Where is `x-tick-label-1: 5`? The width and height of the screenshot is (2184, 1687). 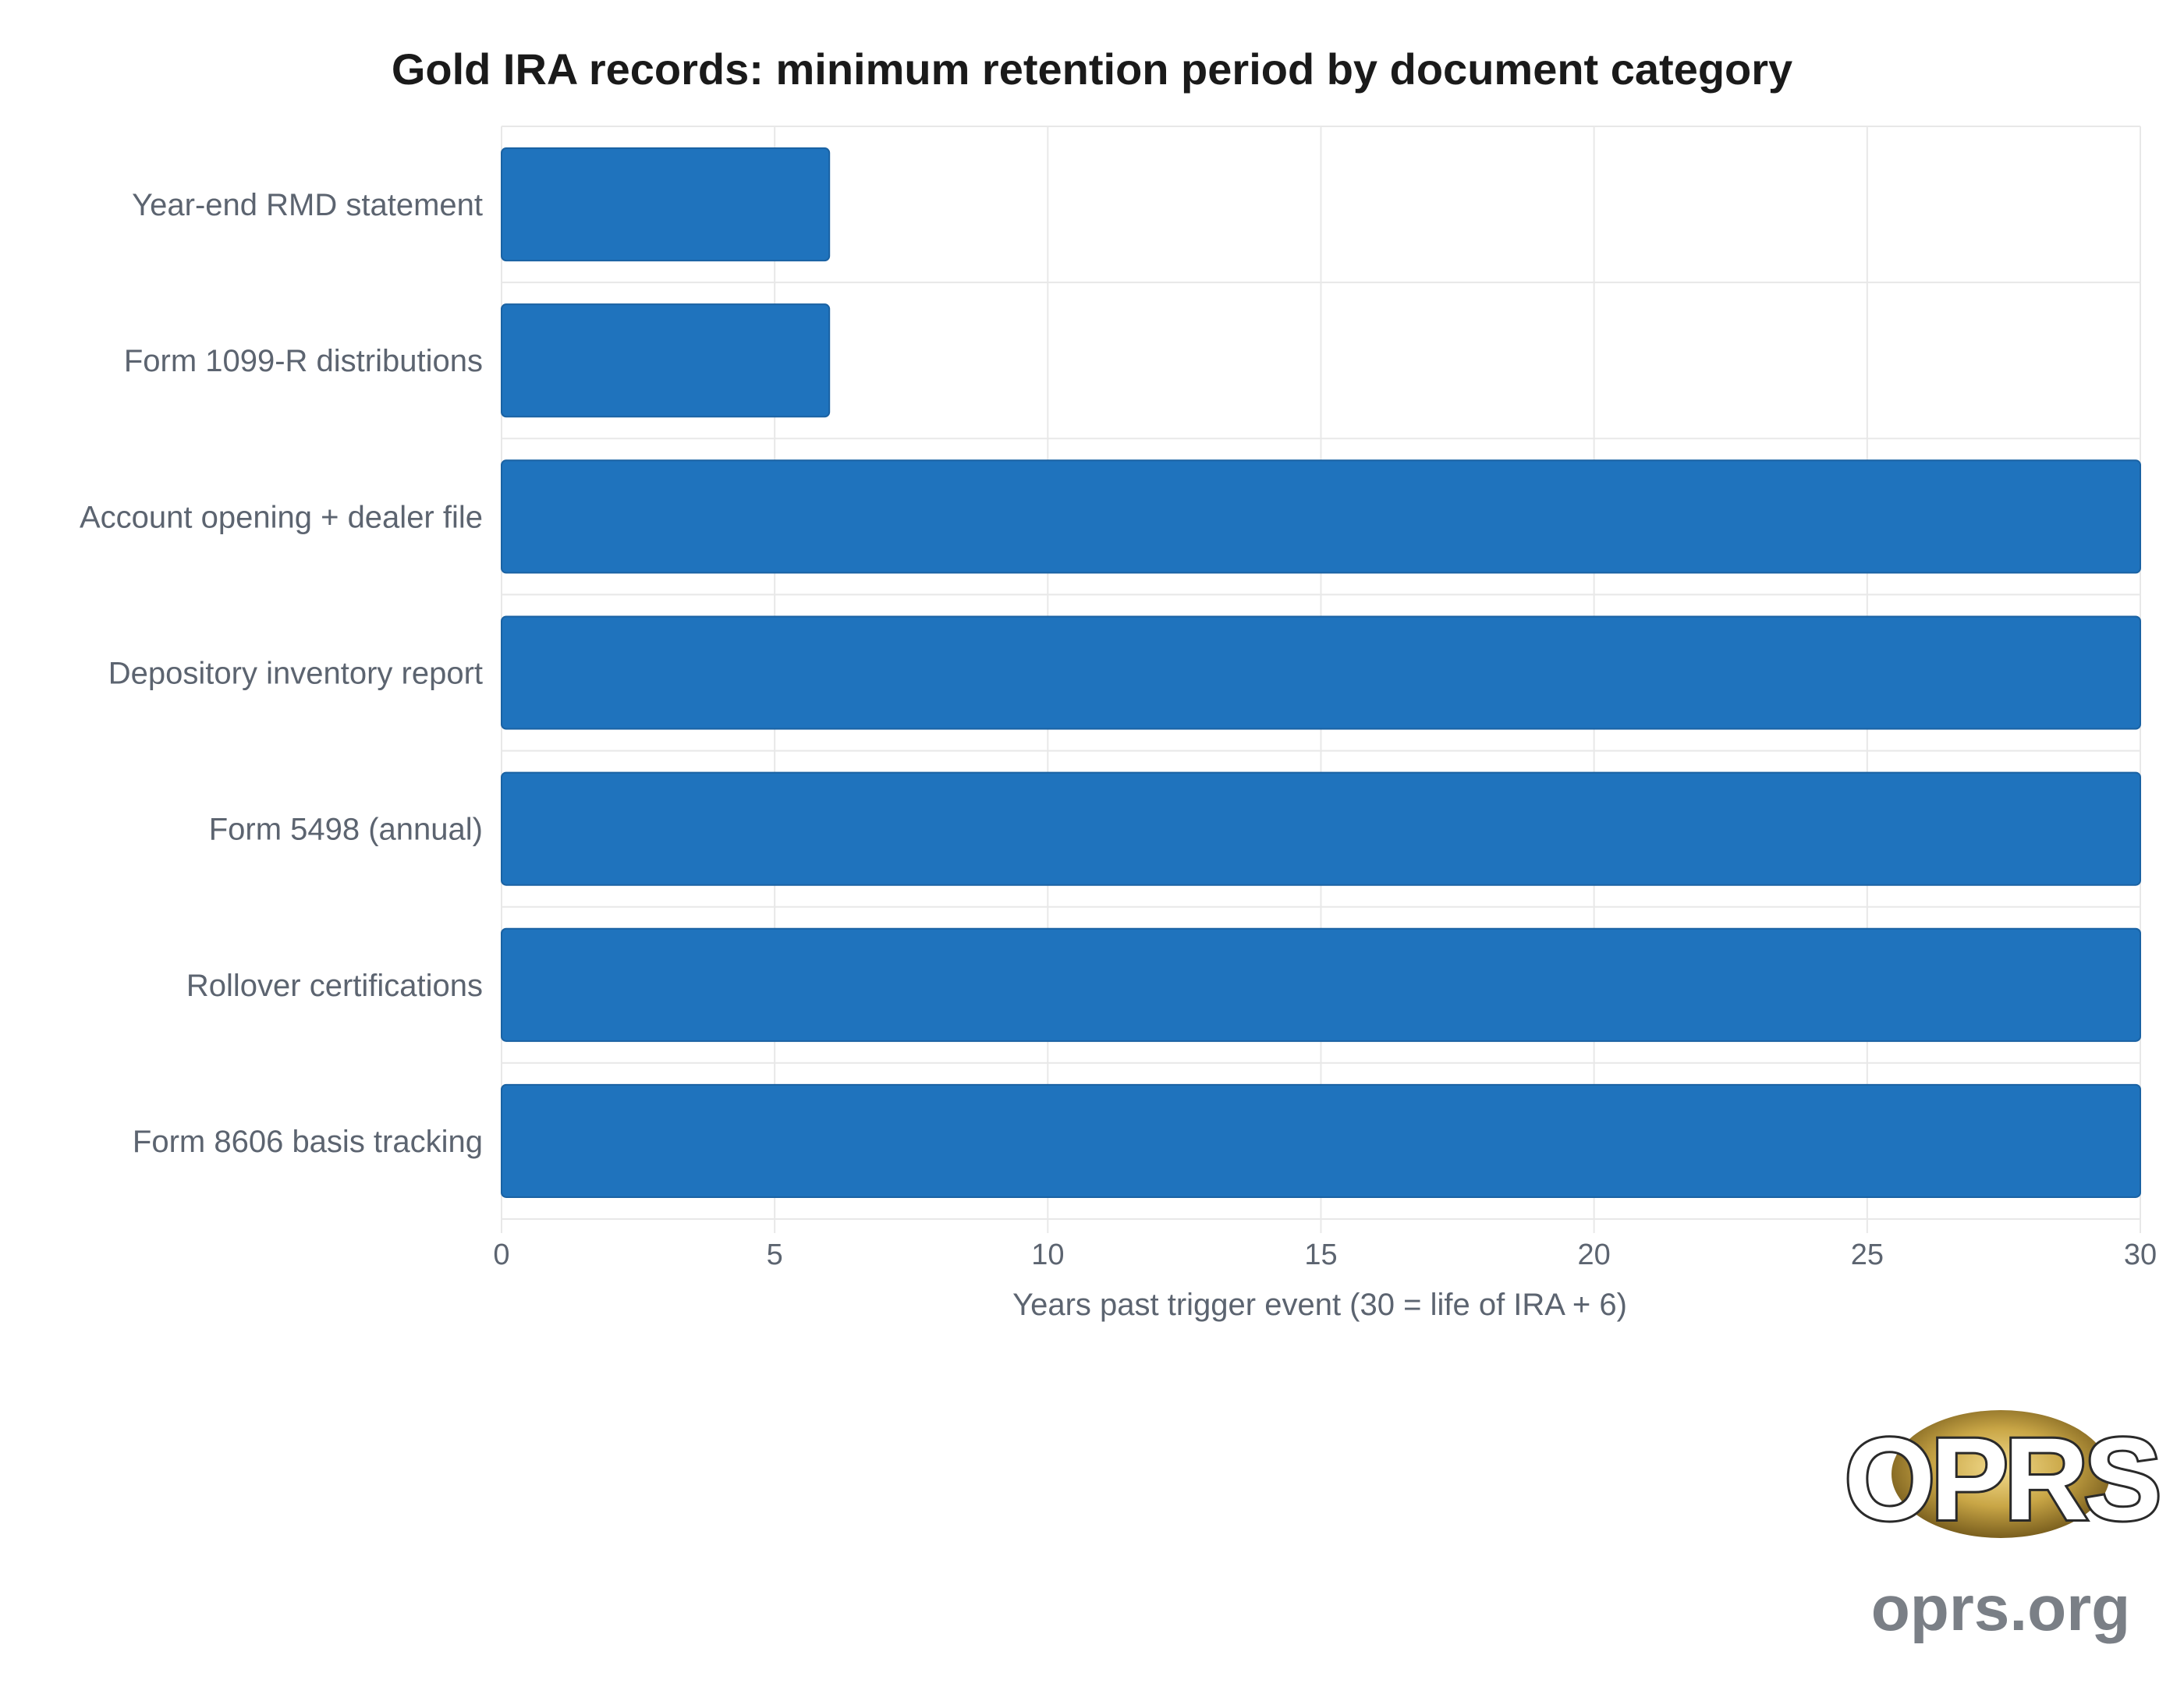 x-tick-label-1: 5 is located at coordinates (775, 1255).